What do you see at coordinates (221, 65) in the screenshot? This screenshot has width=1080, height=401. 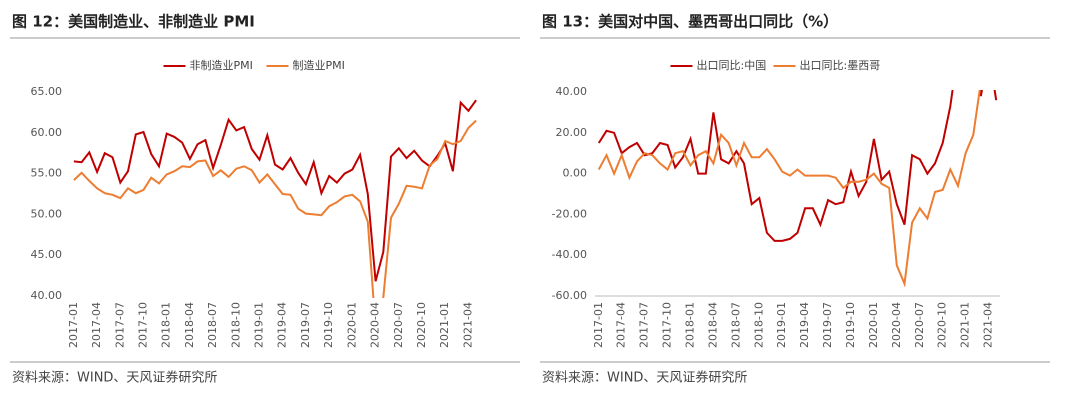 I see `legend-label: 非制造业PMI` at bounding box center [221, 65].